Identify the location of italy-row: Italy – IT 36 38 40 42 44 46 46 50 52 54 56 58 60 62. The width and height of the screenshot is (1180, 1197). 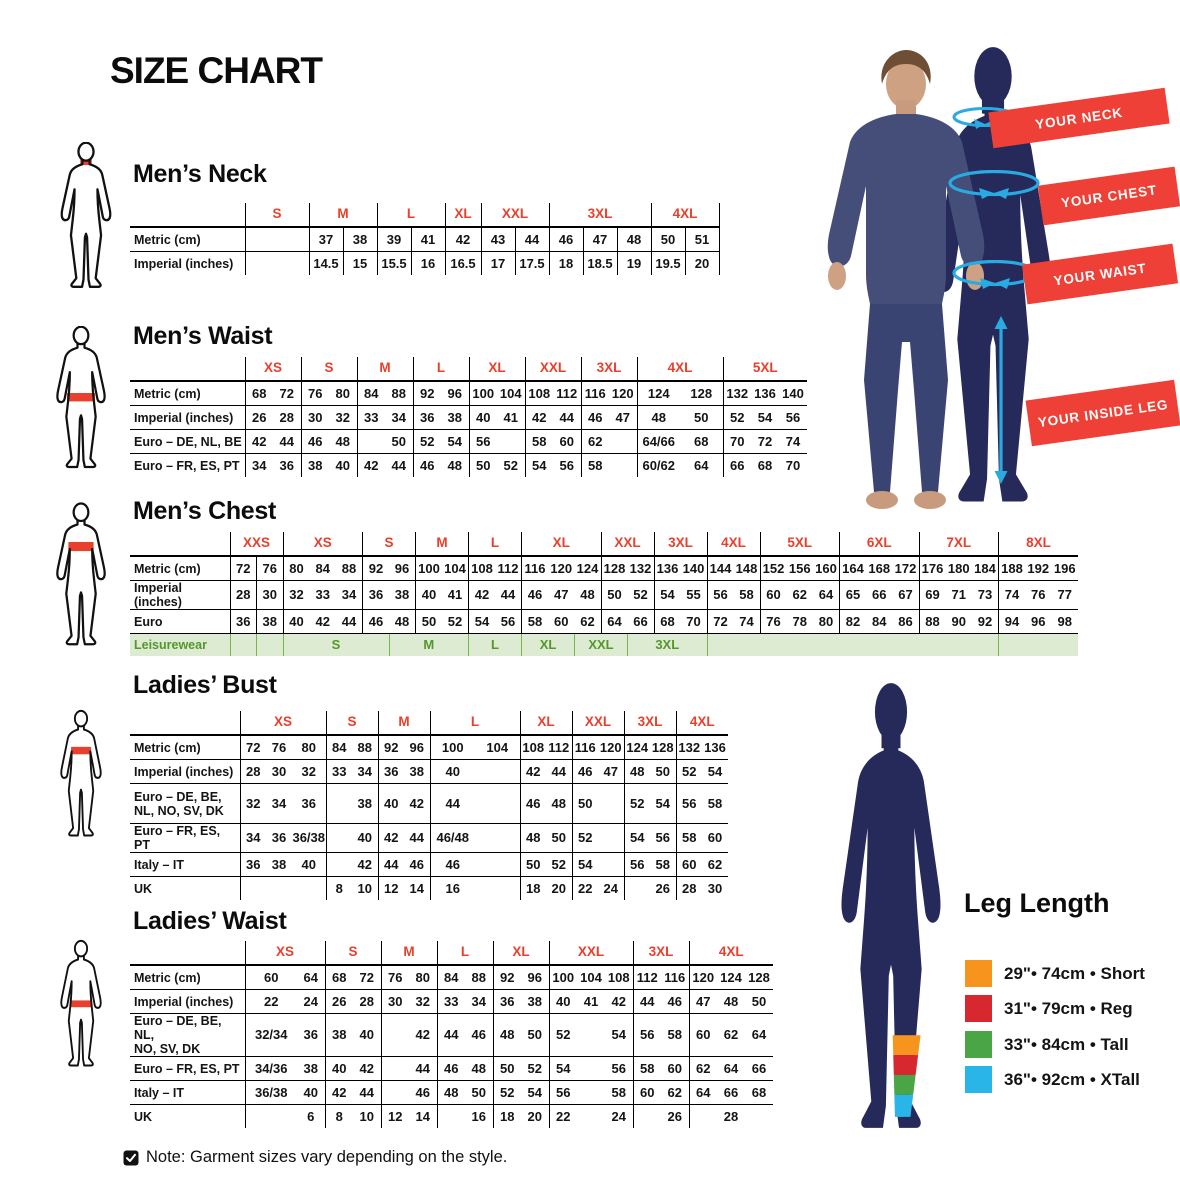
(429, 864).